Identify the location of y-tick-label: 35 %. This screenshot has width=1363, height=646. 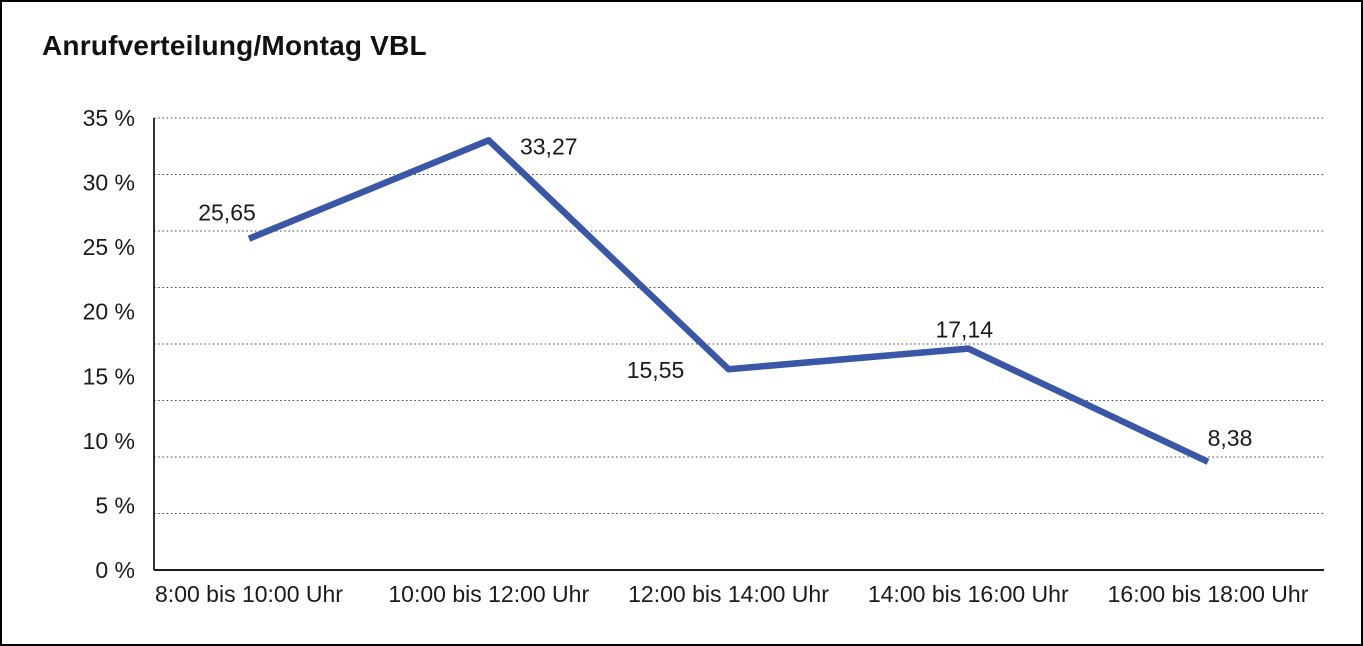
(109, 118).